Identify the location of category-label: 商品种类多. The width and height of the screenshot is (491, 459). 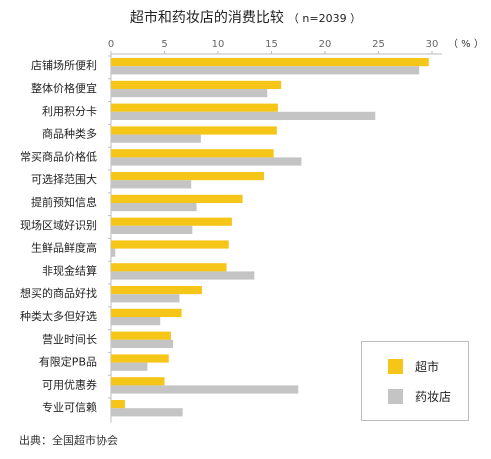
(69, 134).